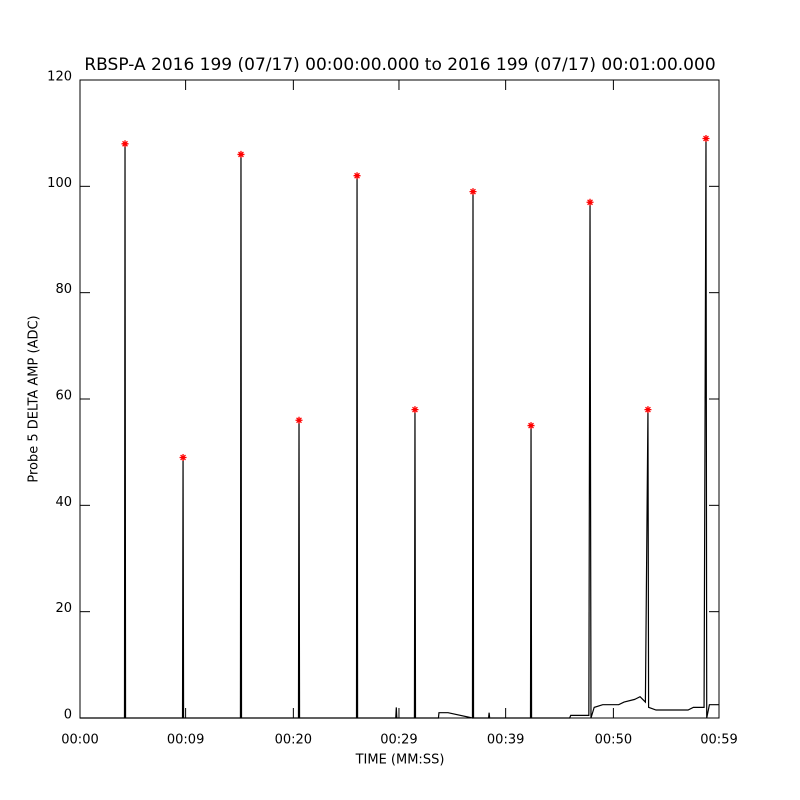  Describe the element at coordinates (68, 715) in the screenshot. I see `y-tick-label: 0` at that location.